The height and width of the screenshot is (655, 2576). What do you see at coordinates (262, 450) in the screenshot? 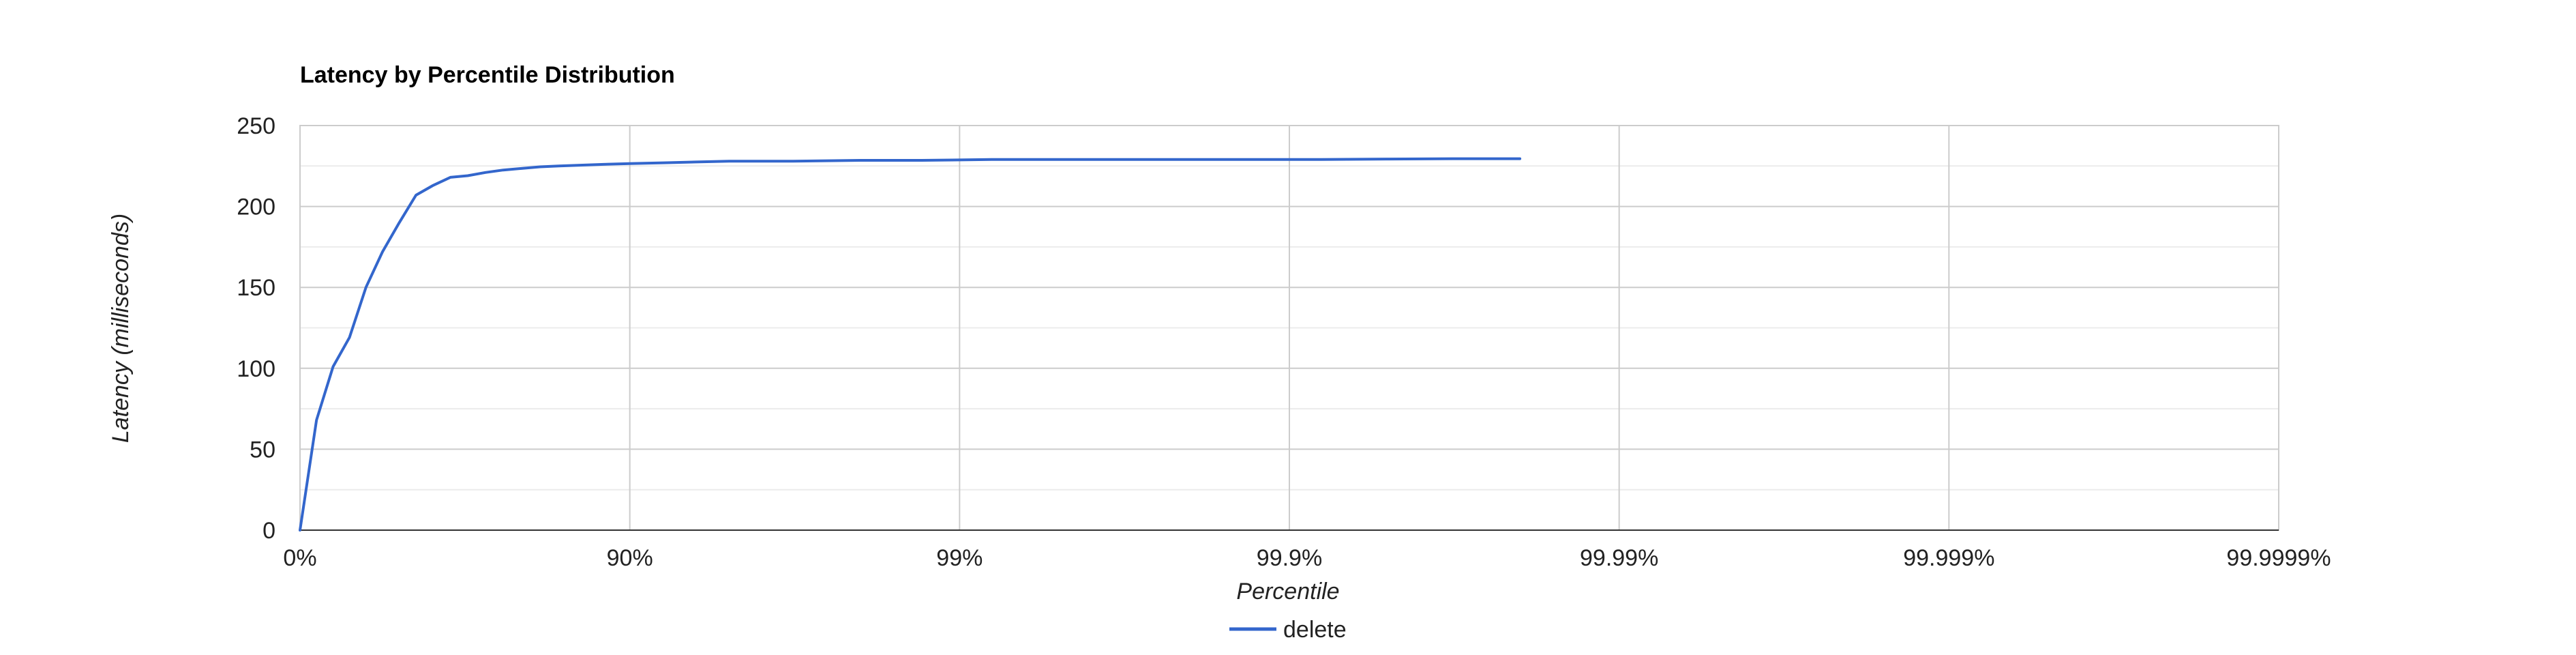
I see `y-tick-label: 50` at bounding box center [262, 450].